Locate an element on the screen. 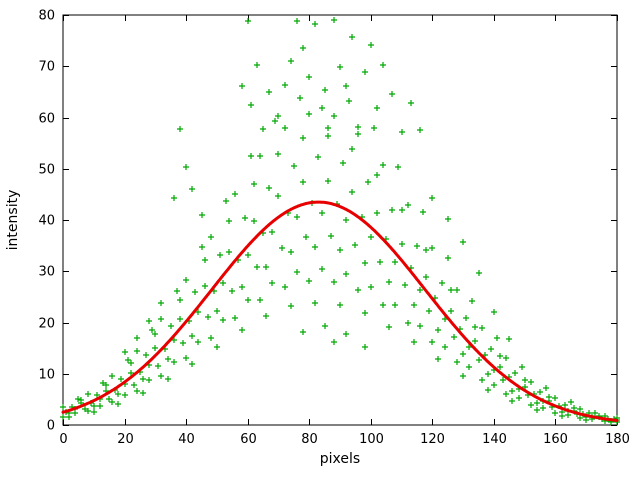 Image resolution: width=640 pixels, height=480 pixels. x-tick-label: 180 is located at coordinates (617, 439).